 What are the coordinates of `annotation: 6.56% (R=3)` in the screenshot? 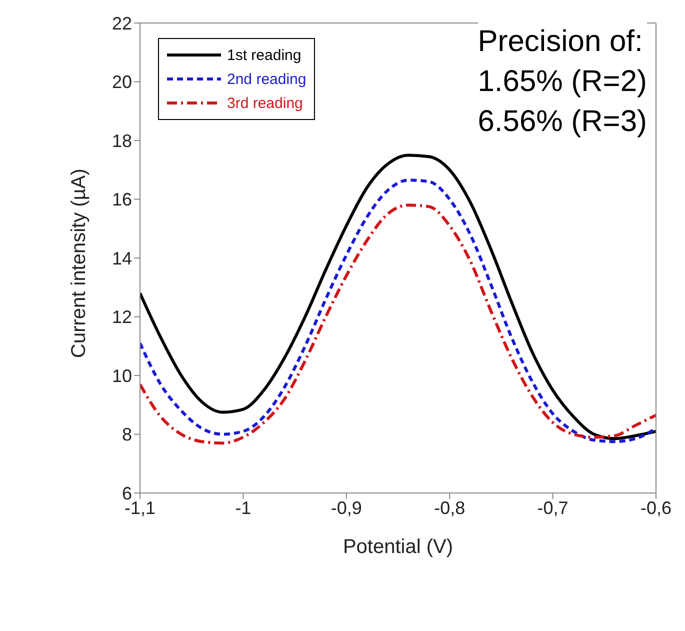 It's located at (562, 122).